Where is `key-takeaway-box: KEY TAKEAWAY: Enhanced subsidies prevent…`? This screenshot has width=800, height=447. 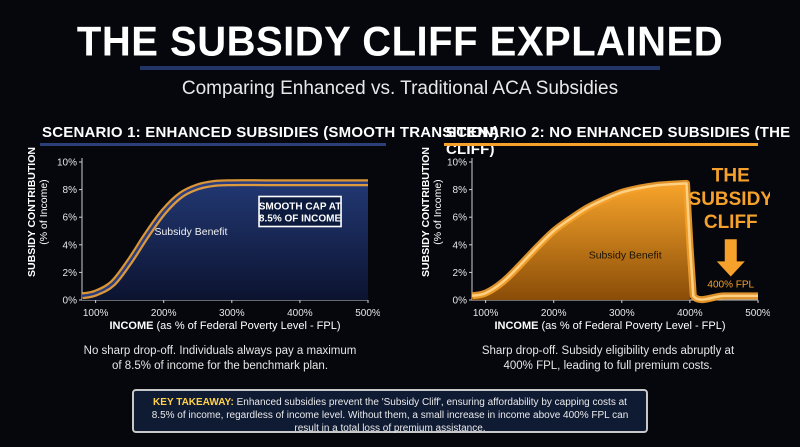 key-takeaway-box: KEY TAKEAWAY: Enhanced subsidies prevent… is located at coordinates (390, 411).